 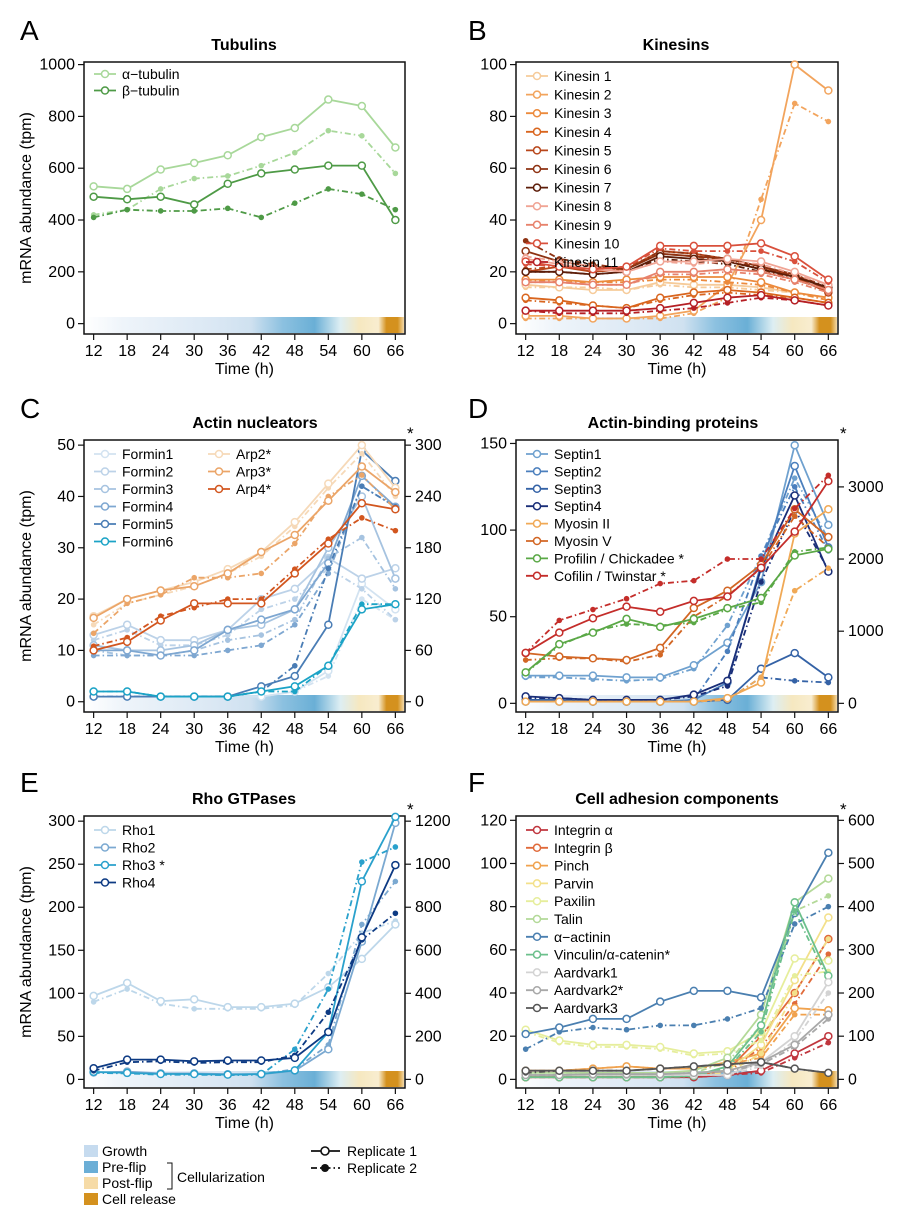 What do you see at coordinates (170, 1176) in the screenshot?
I see `cellularization-bracket` at bounding box center [170, 1176].